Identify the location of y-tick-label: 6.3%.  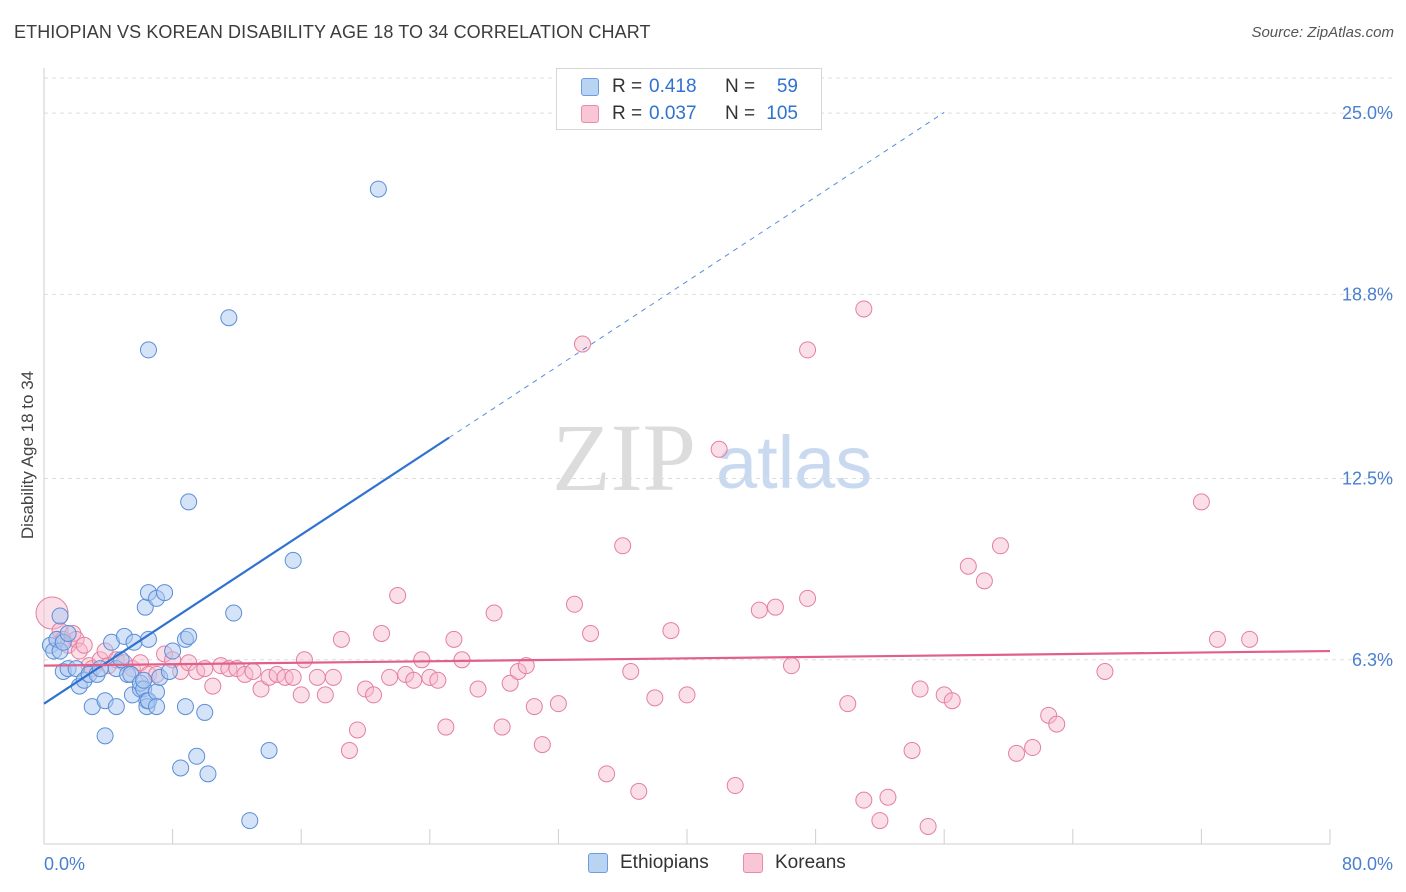
(1372, 660).